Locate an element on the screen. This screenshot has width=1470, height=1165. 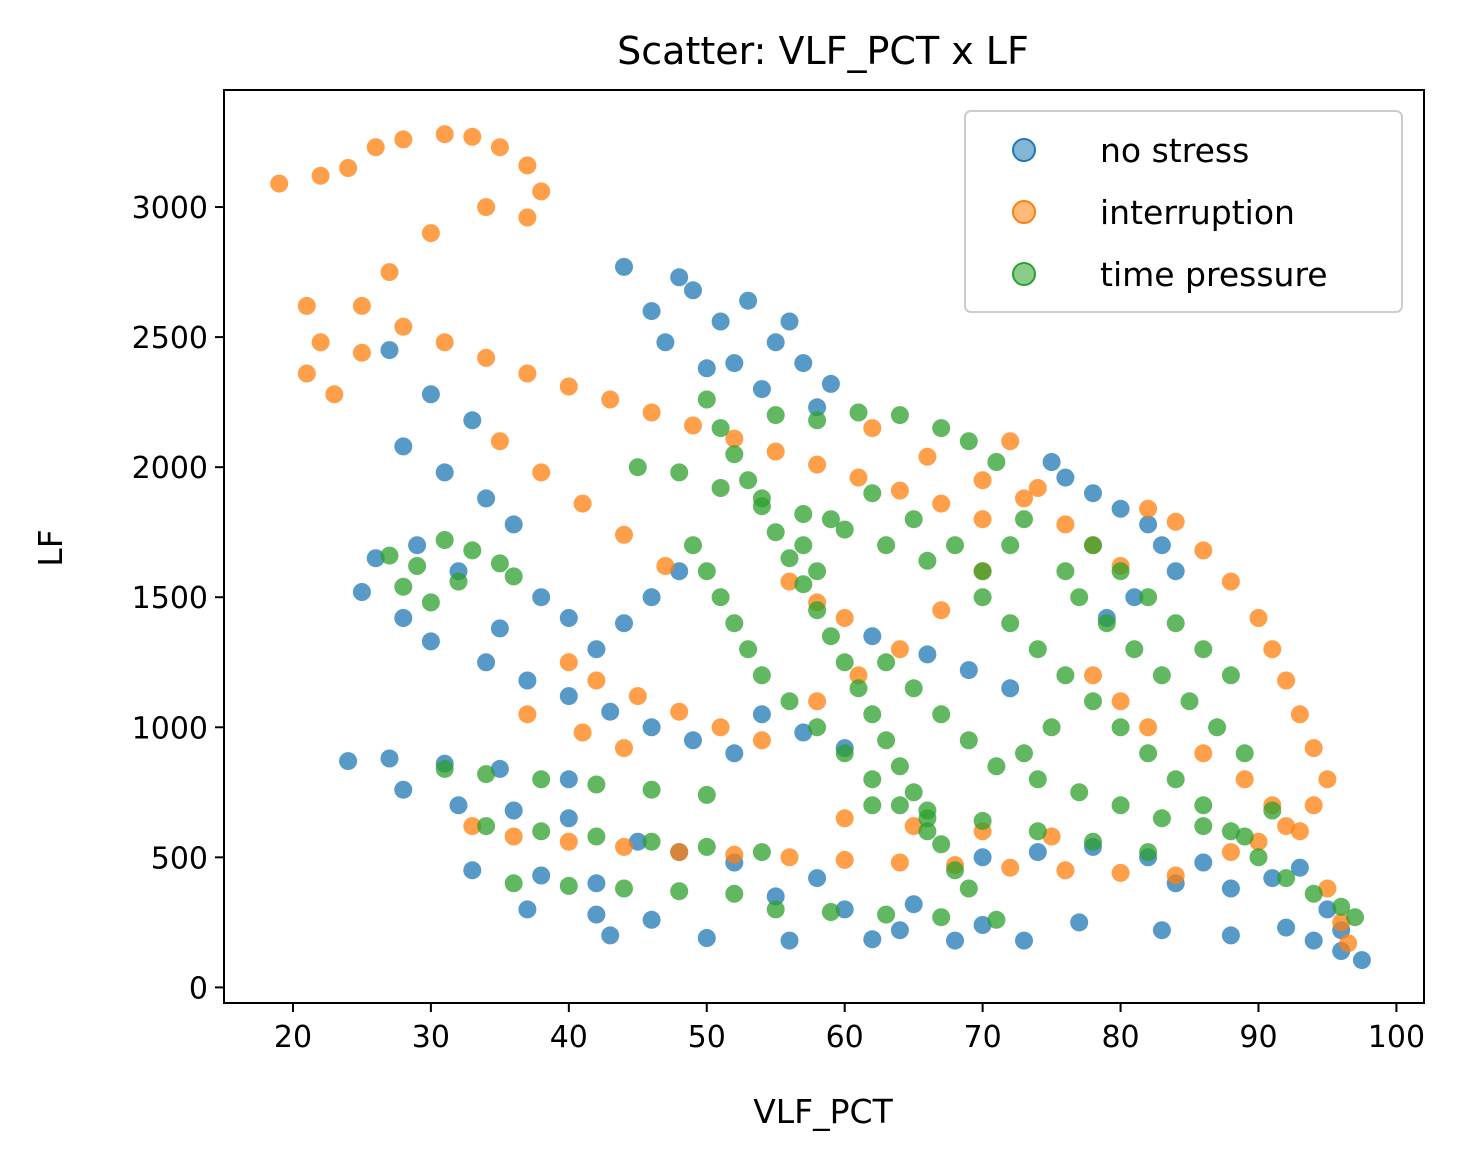
legend: no stress interruption time pressure is located at coordinates (1183, 211).